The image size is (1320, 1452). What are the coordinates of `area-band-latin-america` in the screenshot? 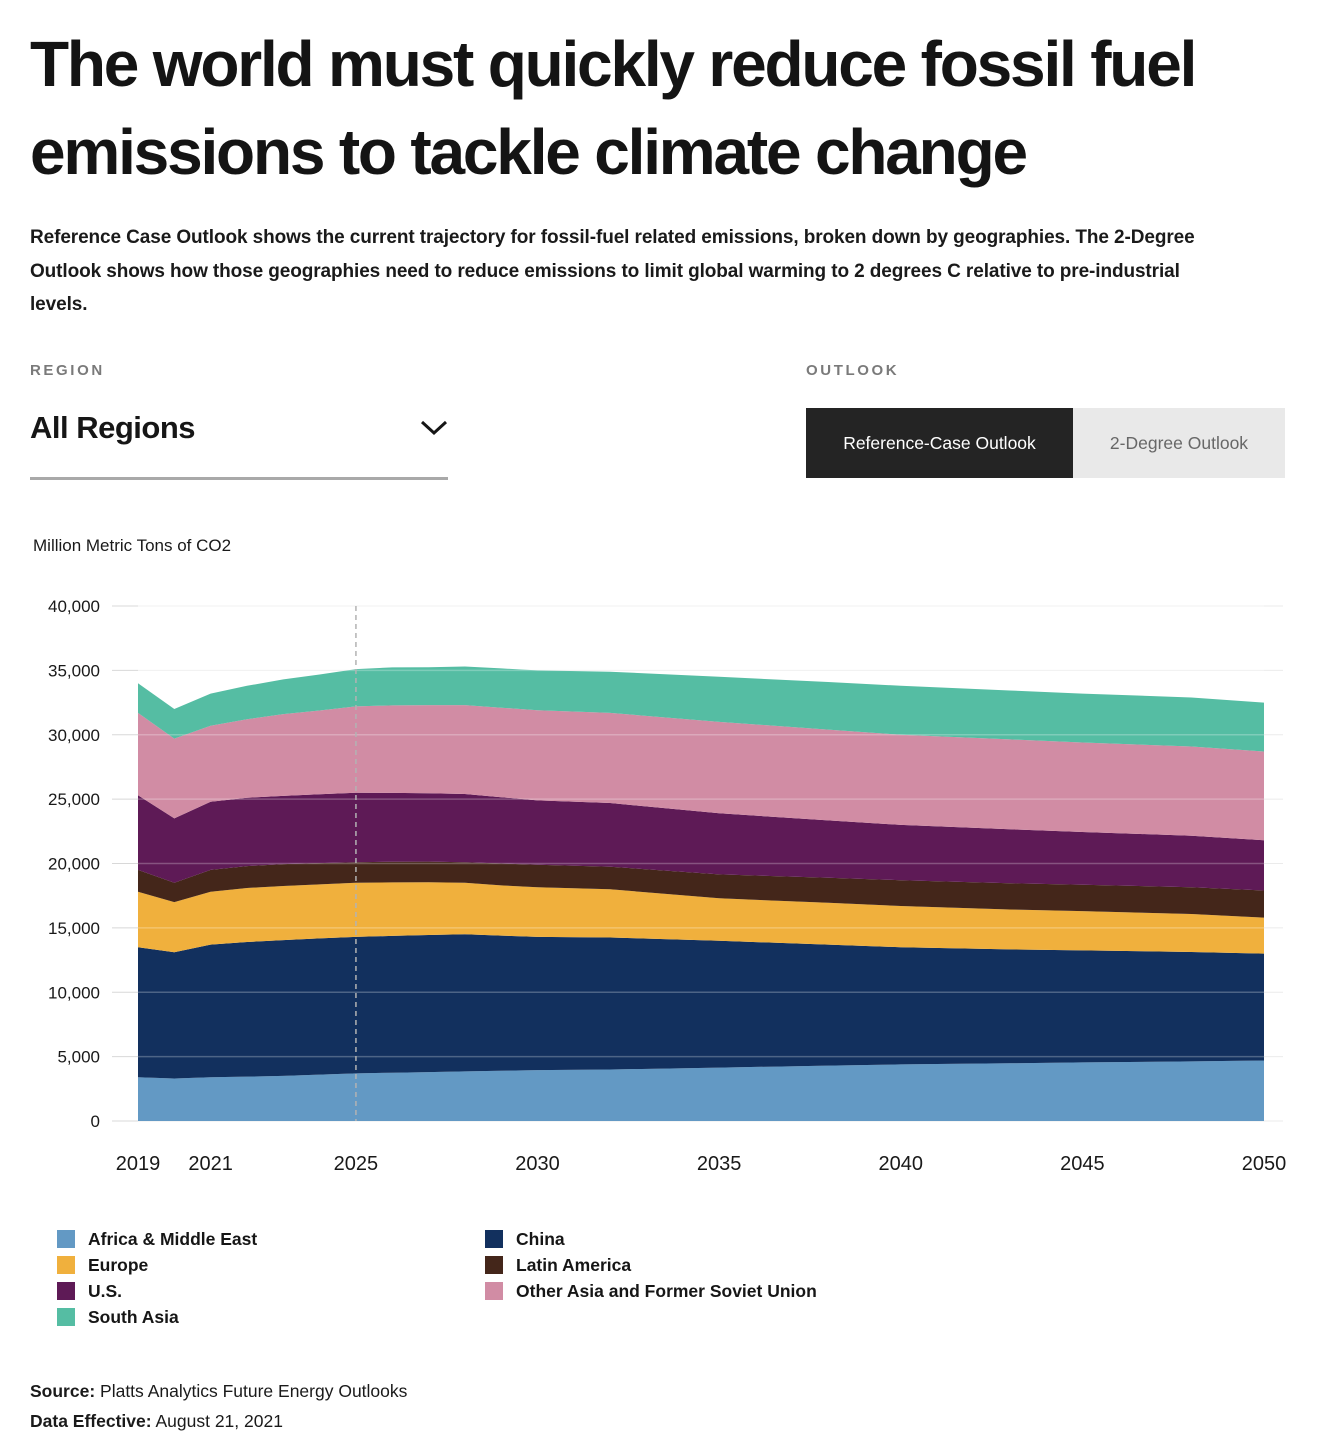 It's located at (701, 889).